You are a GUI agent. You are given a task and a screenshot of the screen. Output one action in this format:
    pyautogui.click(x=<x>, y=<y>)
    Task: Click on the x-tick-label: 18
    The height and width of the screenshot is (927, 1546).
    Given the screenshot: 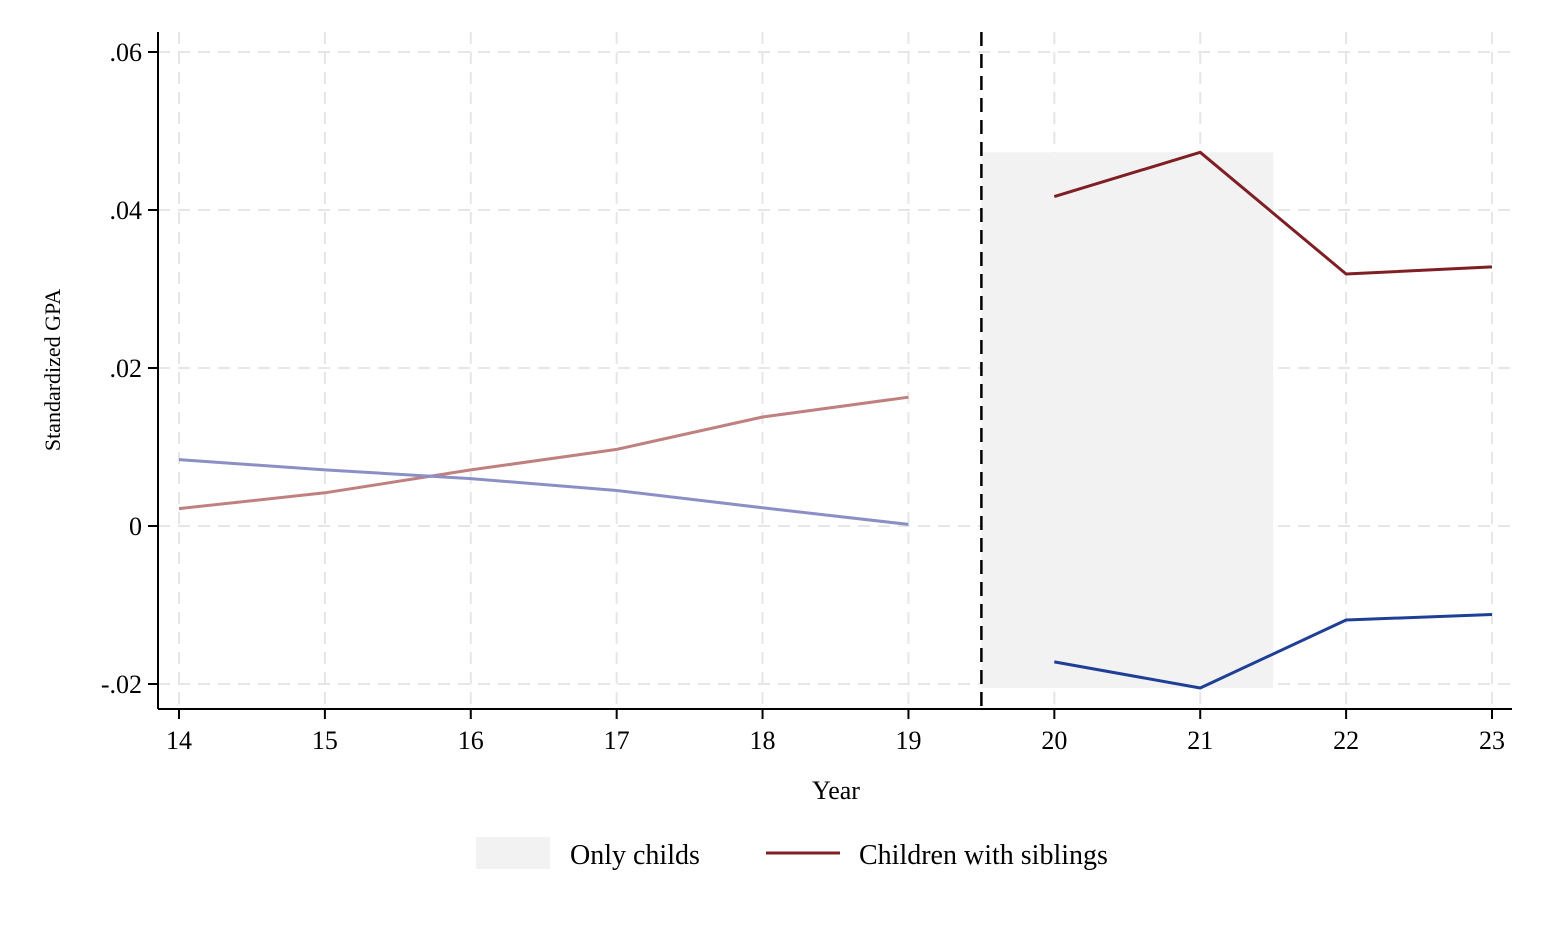 What is the action you would take?
    pyautogui.click(x=763, y=740)
    